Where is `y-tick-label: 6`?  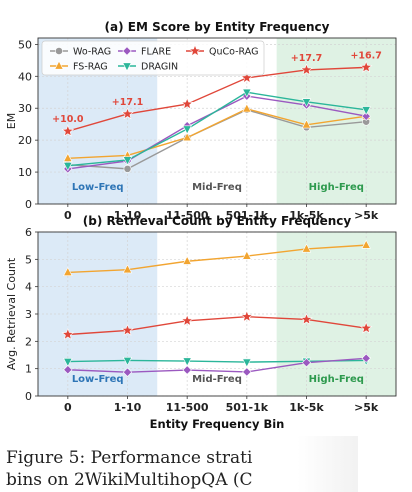 y-tick-label: 6 is located at coordinates (28, 232).